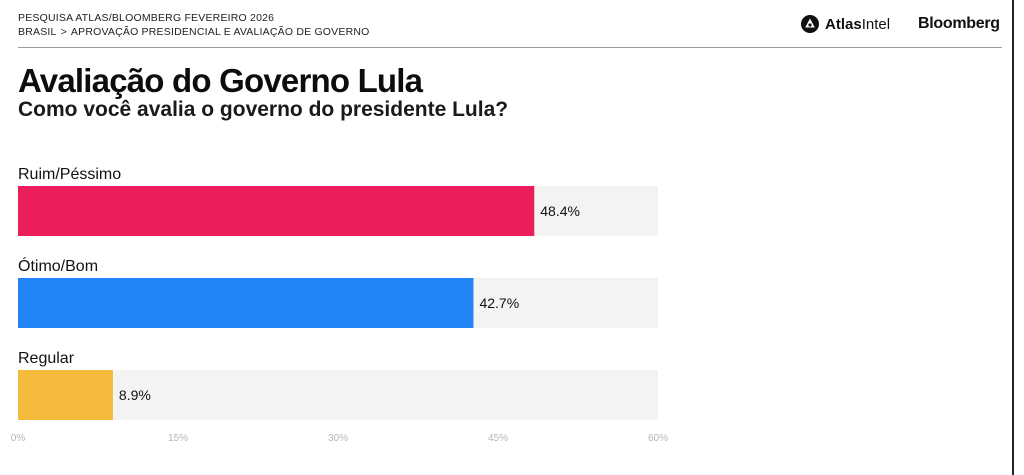  What do you see at coordinates (37, 32) in the screenshot?
I see `breadcrumb-item-country: BRASIL` at bounding box center [37, 32].